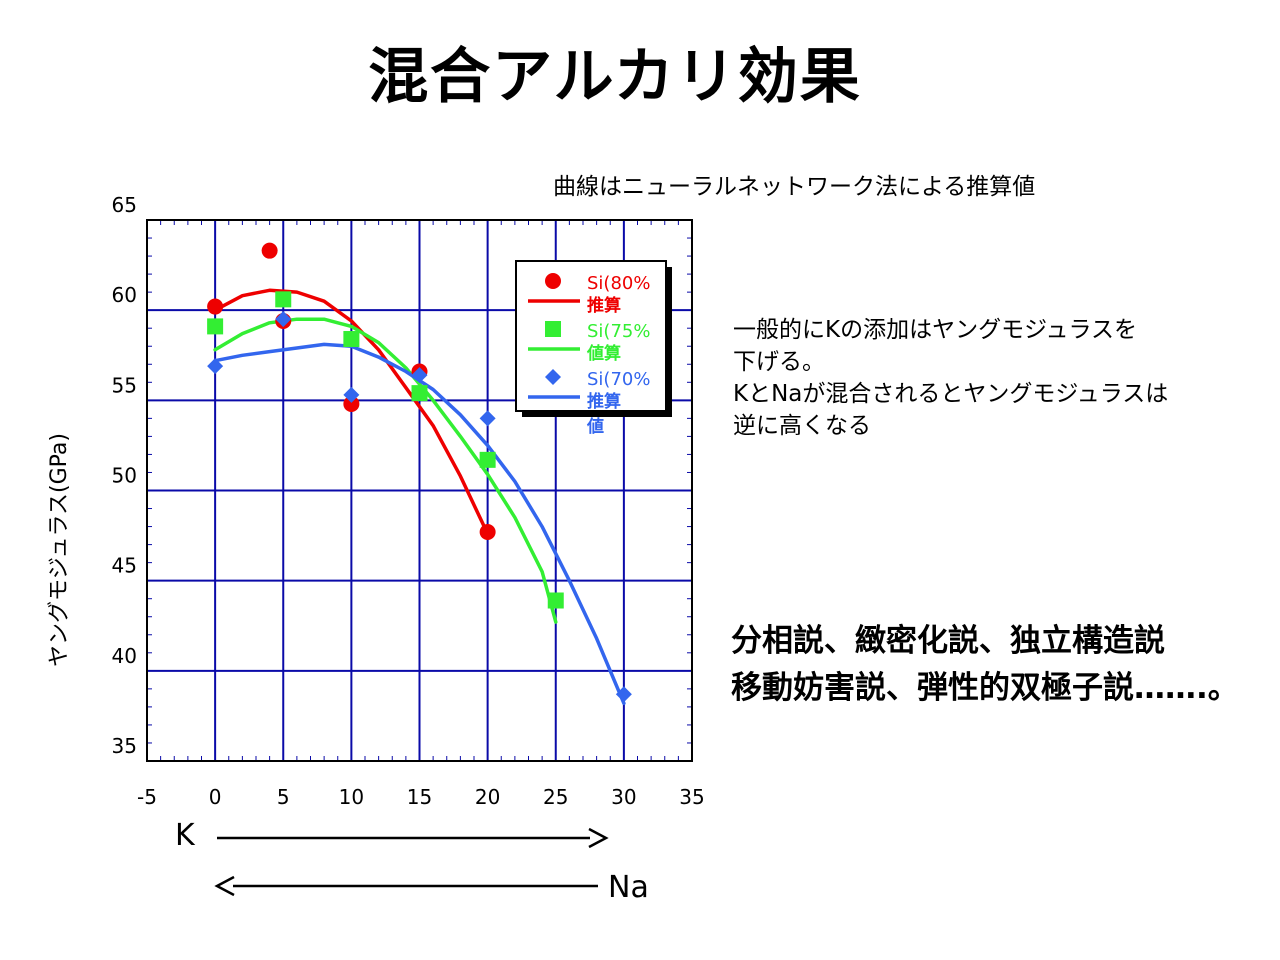  Describe the element at coordinates (948, 641) in the screenshot. I see `theories-line: 分相説、緻密化説、独立構造説` at that location.